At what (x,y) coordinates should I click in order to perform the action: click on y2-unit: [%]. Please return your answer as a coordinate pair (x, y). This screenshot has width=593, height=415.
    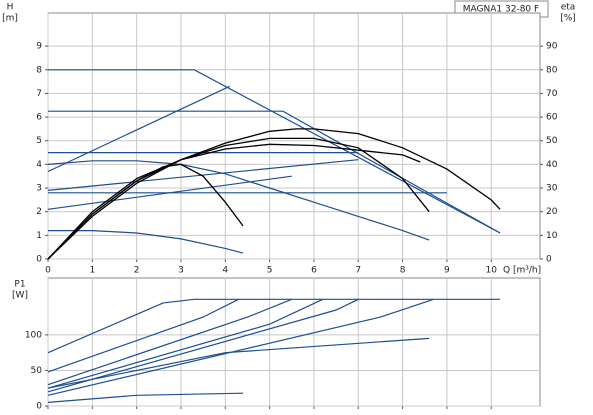
    Looking at the image, I should click on (568, 19).